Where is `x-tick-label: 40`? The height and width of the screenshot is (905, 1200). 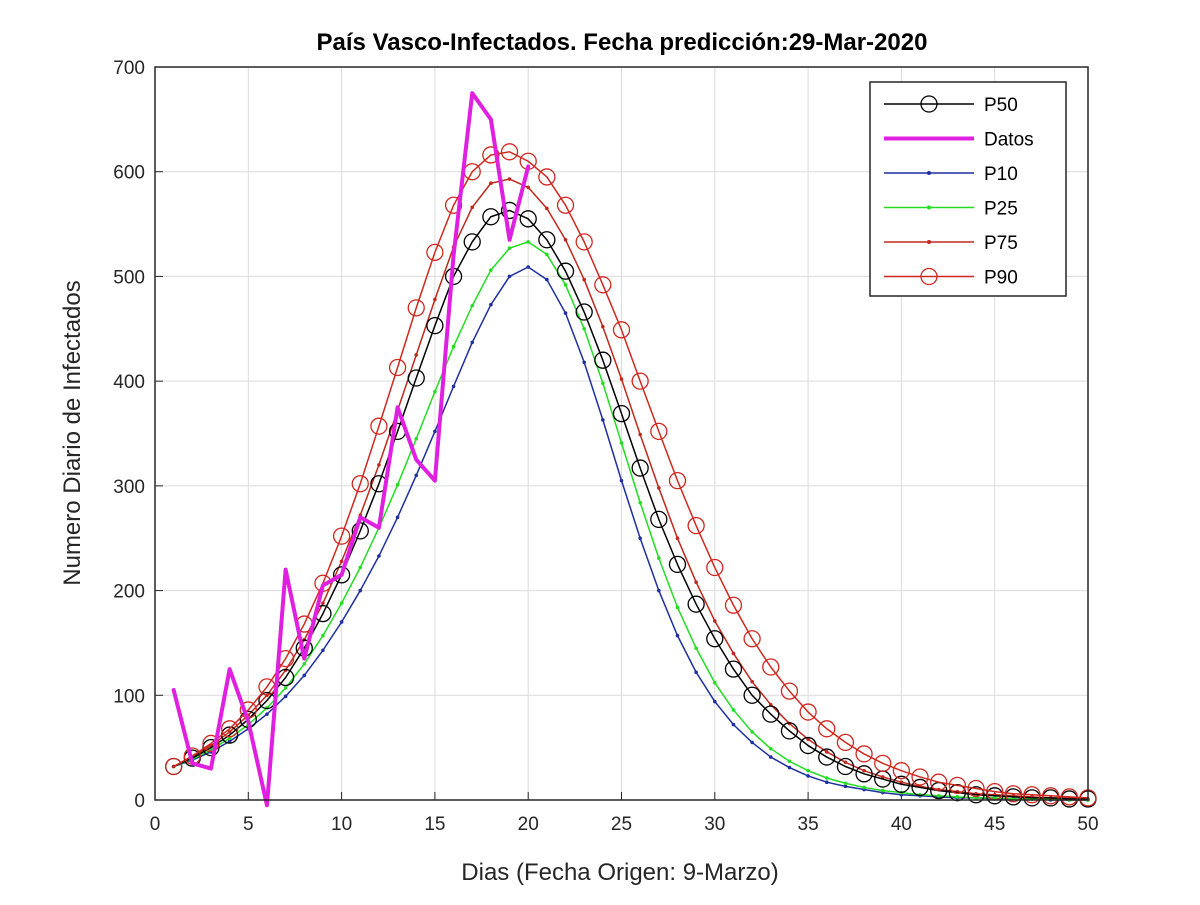 x-tick-label: 40 is located at coordinates (901, 824).